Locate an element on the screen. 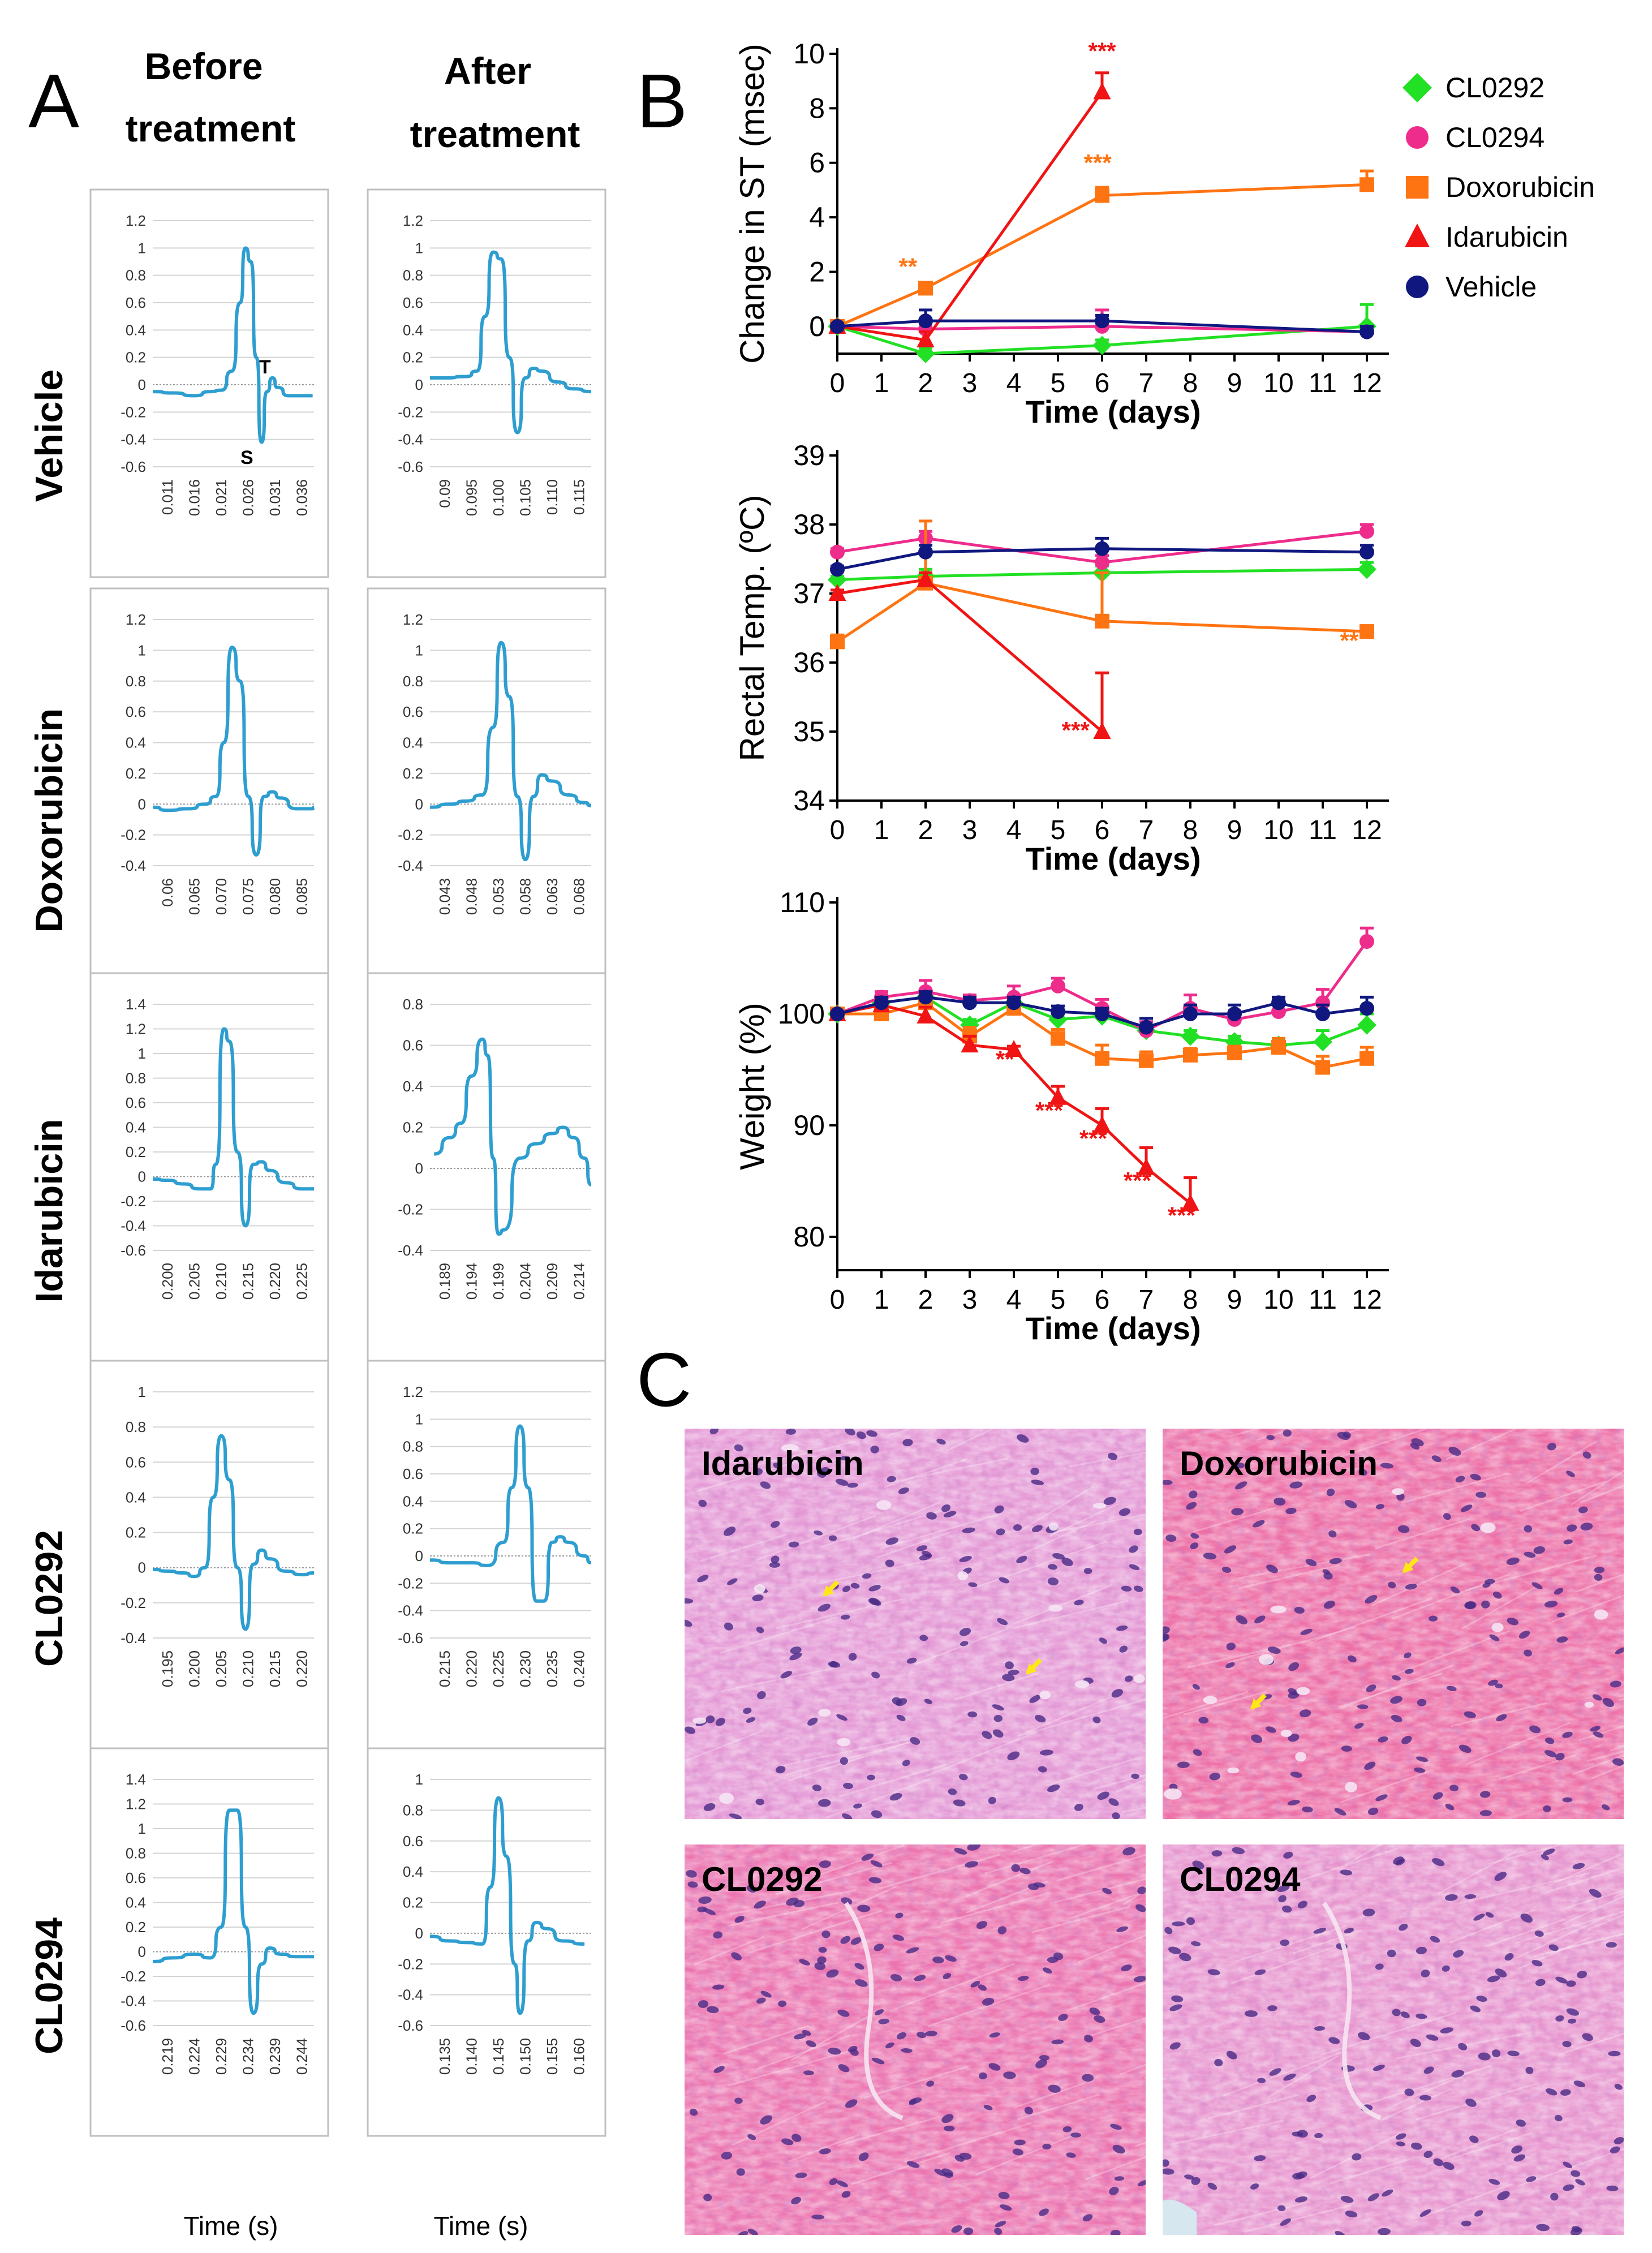 This screenshot has height=2253, width=1652. ecg-ytick-label: 0.2 is located at coordinates (413, 357).